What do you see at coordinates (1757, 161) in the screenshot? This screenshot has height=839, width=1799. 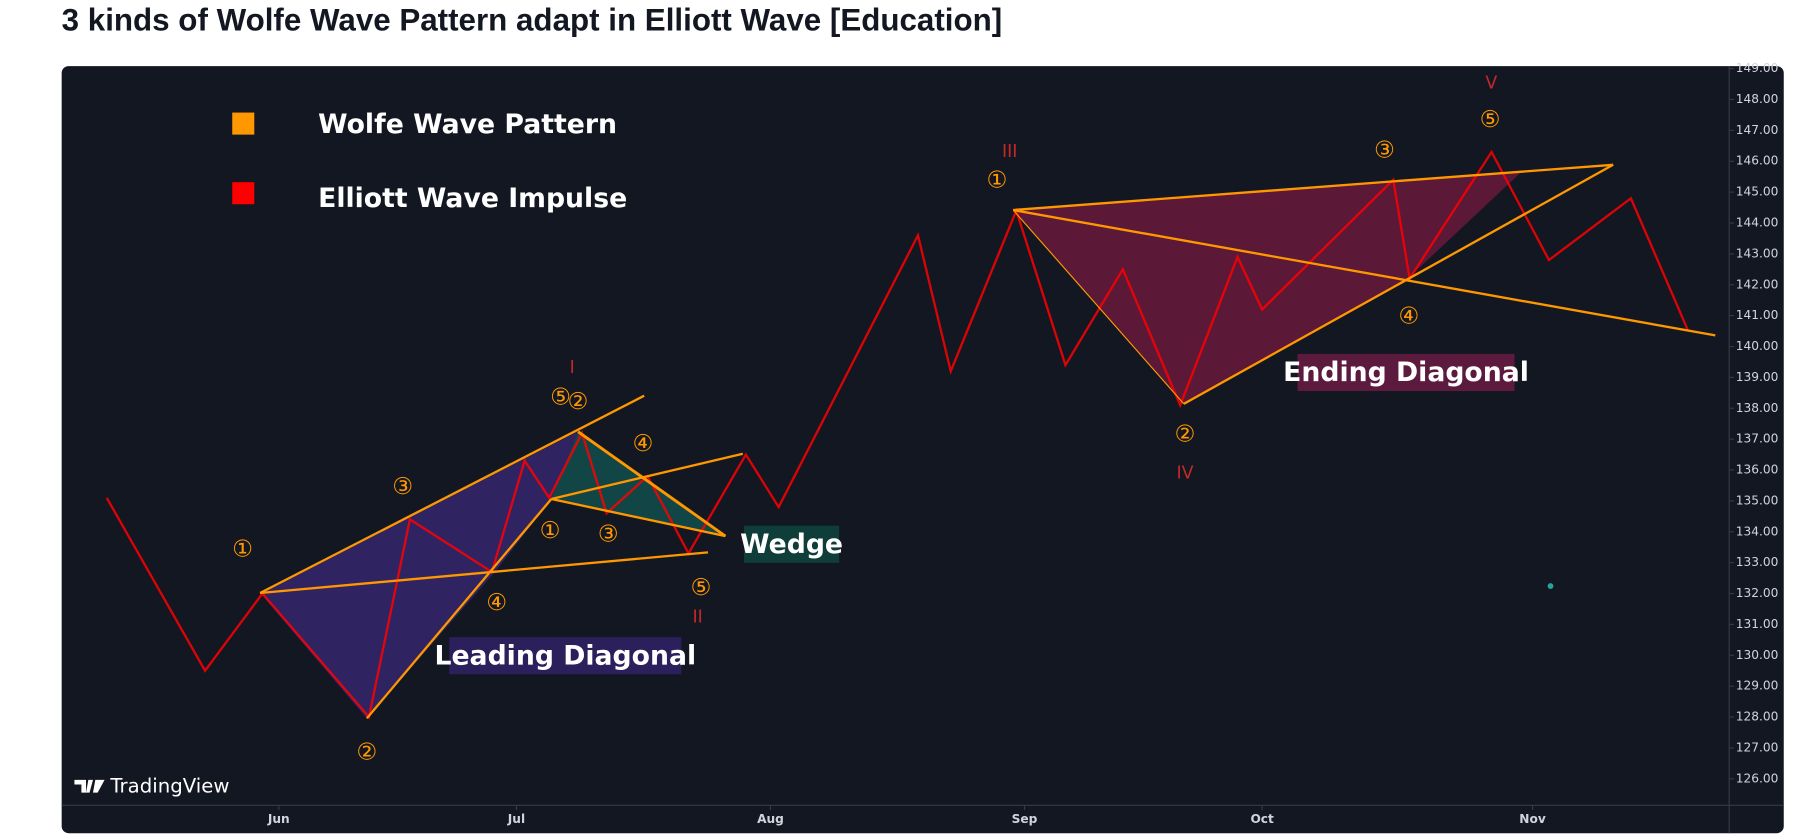 I see `y-tick-label: 146.00` at bounding box center [1757, 161].